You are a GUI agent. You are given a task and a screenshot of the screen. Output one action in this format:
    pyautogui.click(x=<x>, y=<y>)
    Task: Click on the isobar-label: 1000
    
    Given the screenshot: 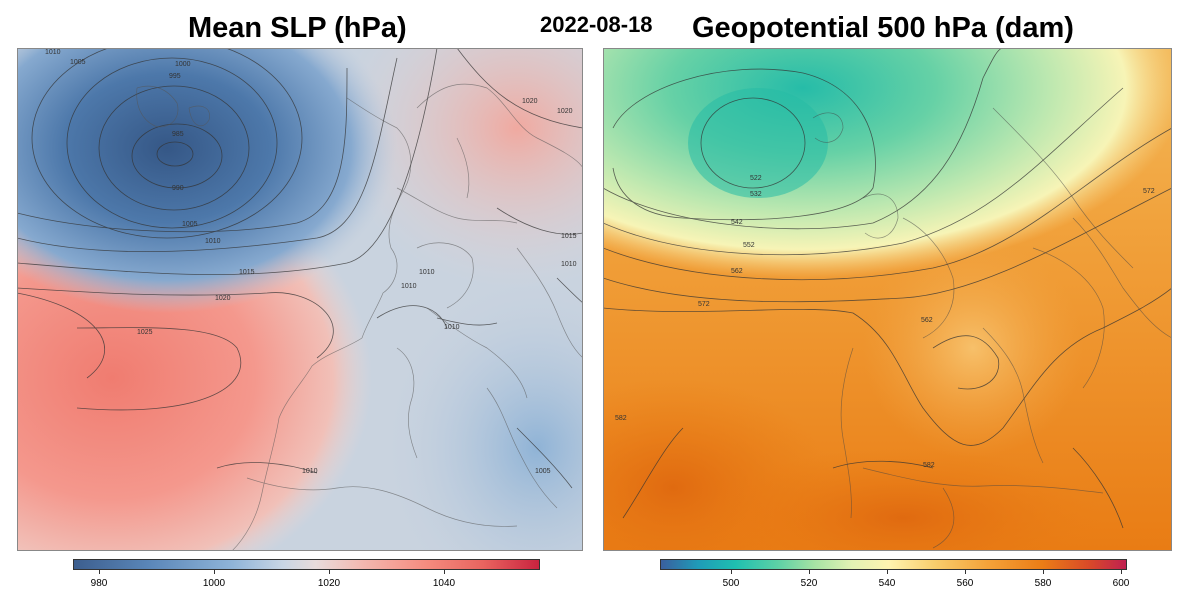 What is the action you would take?
    pyautogui.click(x=183, y=64)
    